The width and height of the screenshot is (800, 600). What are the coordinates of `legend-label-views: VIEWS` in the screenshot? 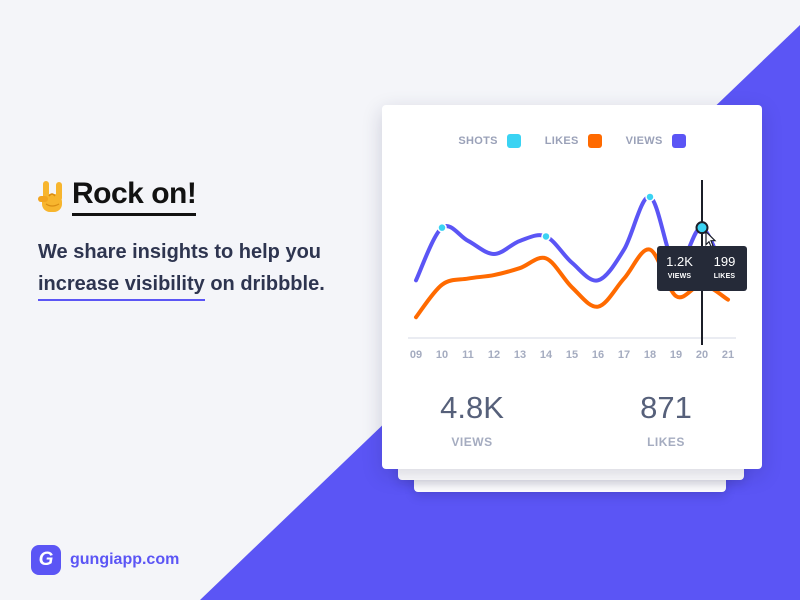 It's located at (644, 141).